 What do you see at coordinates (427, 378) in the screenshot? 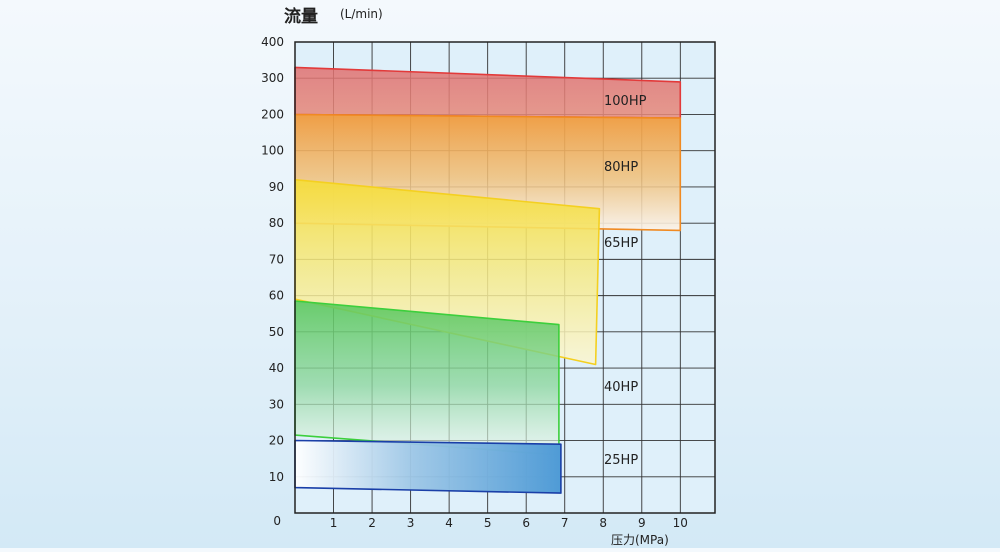
I see `series-area-40hp` at bounding box center [427, 378].